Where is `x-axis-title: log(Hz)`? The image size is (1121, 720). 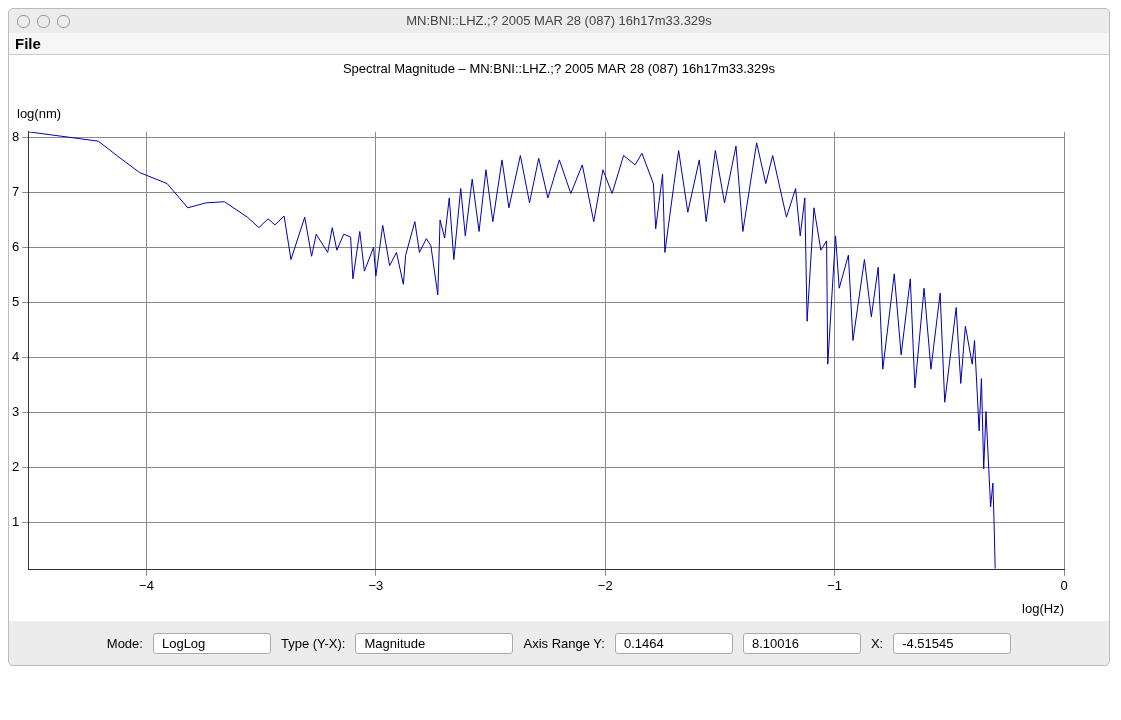 x-axis-title: log(Hz) is located at coordinates (1043, 608).